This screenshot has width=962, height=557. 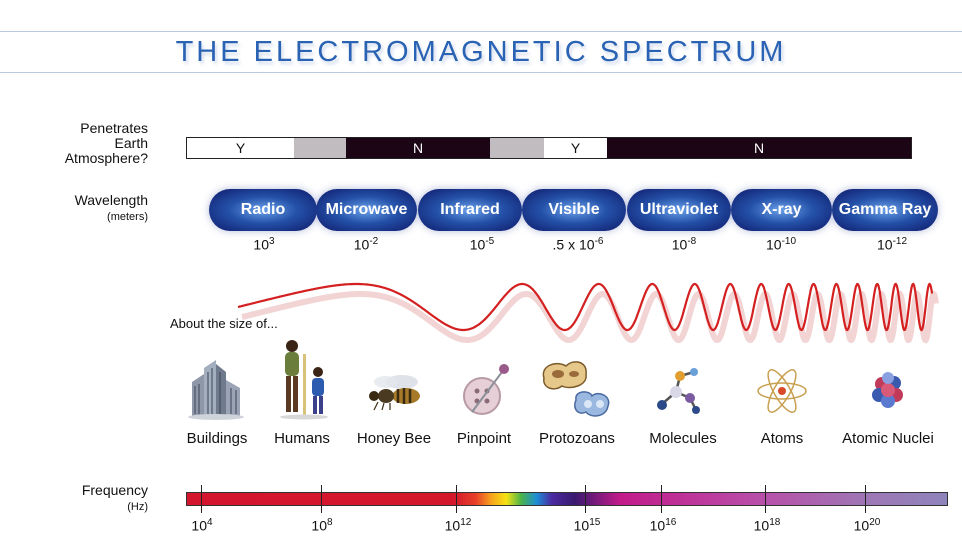 What do you see at coordinates (888, 438) in the screenshot?
I see `object-label: Atomic Nuclei` at bounding box center [888, 438].